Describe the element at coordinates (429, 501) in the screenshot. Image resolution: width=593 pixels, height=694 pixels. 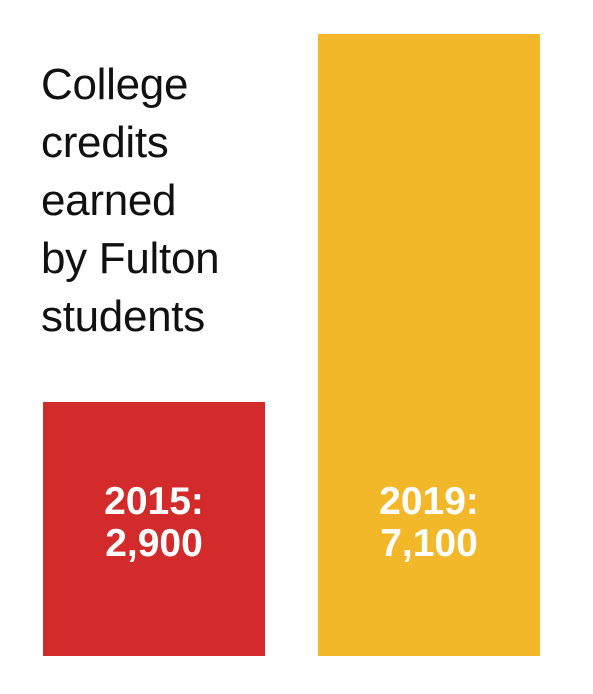
I see `bar-label-2019-line-1: 2019:` at that location.